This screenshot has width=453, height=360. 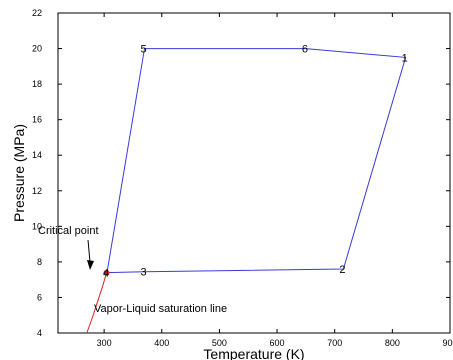 I want to click on state-point-label: 1, so click(x=405, y=58).